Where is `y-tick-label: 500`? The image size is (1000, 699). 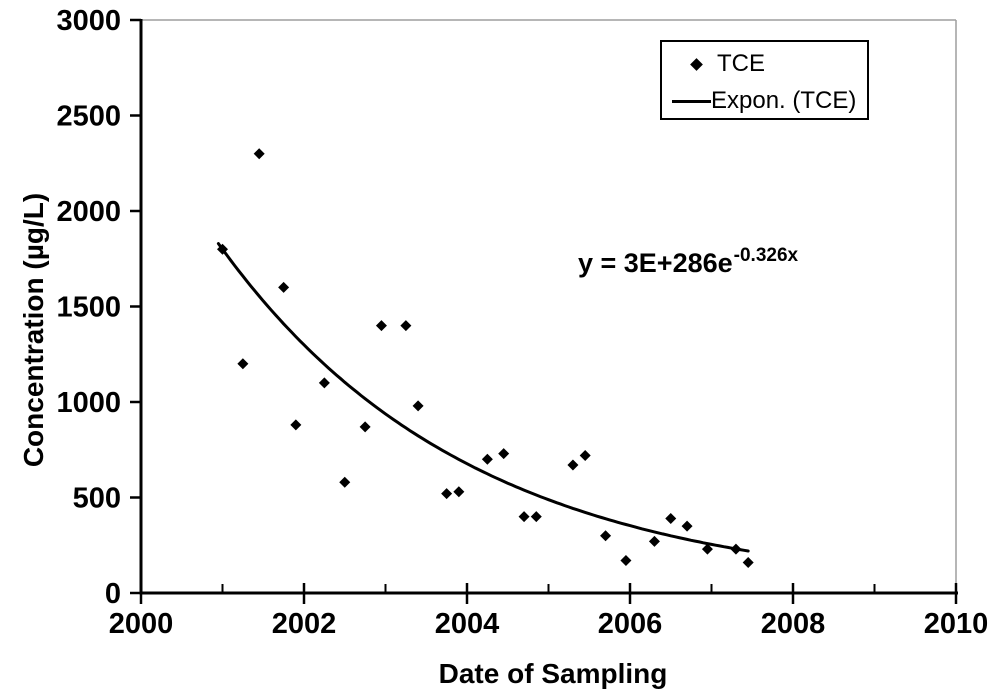 y-tick-label: 500 is located at coordinates (97, 499).